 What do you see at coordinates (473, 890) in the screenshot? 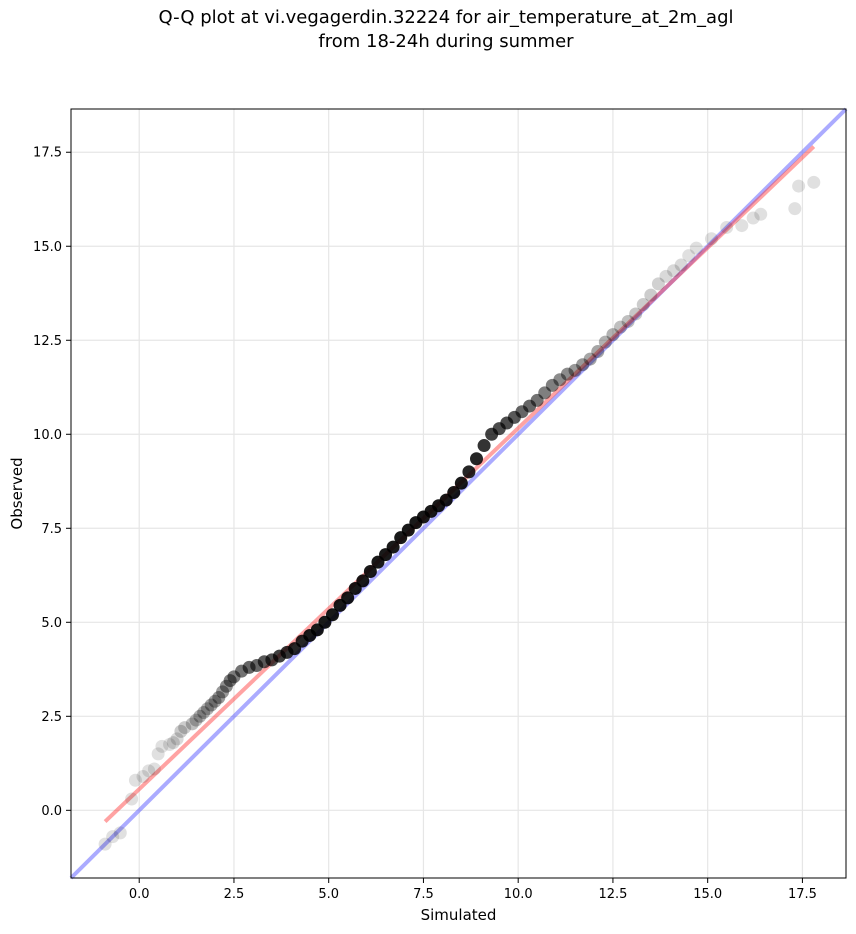
I see `x-axis: 0.0 2.5 5.0 7.5 10.0 12.5 15.0 17.5` at bounding box center [473, 890].